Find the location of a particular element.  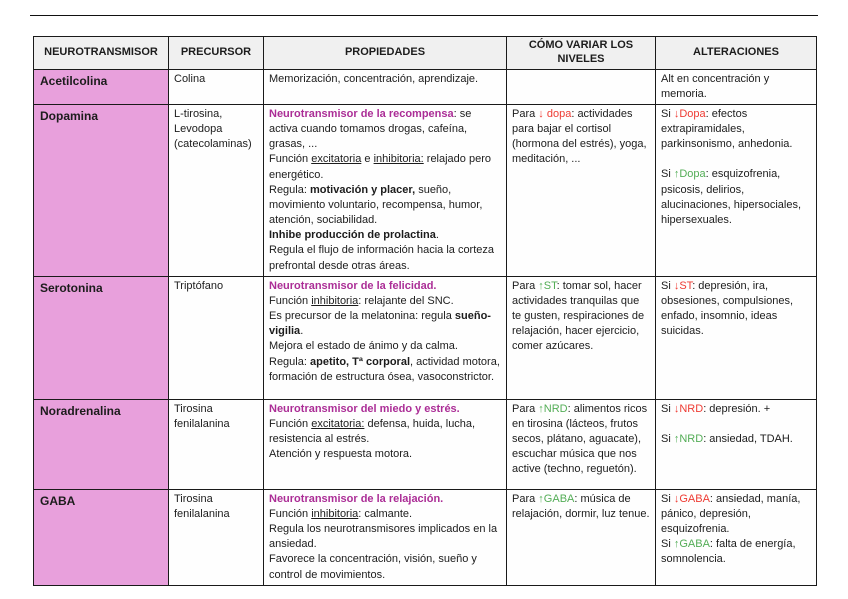

text-segment: inhibitoria: is located at coordinates (398, 159).